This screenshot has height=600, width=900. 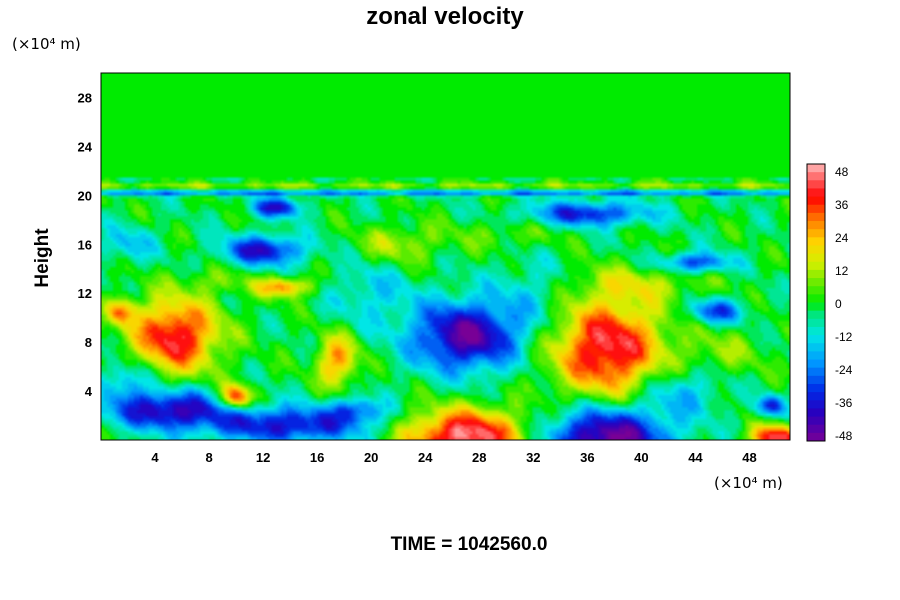 I want to click on y-tick-label: 20, so click(x=85, y=195).